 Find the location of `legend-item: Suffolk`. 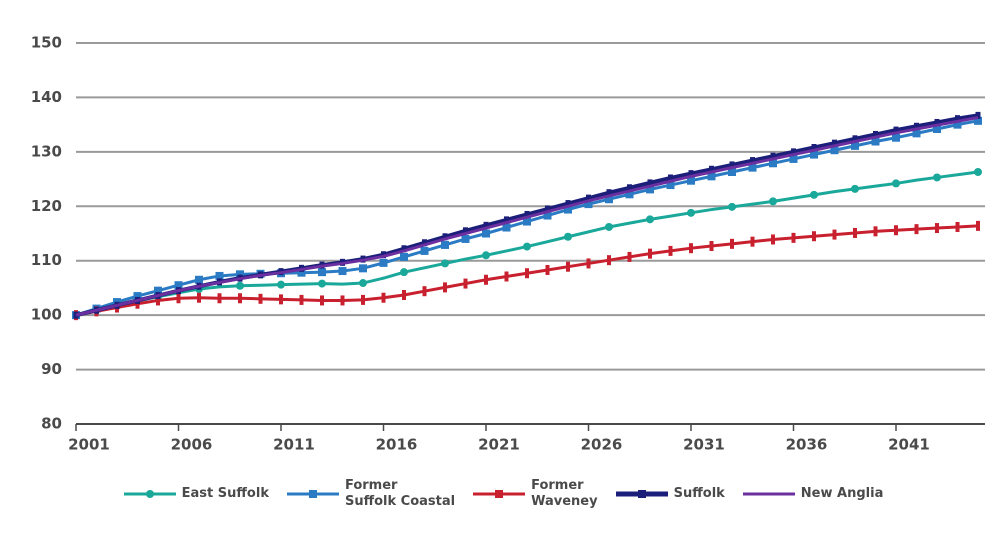

legend-item: Suffolk is located at coordinates (670, 494).